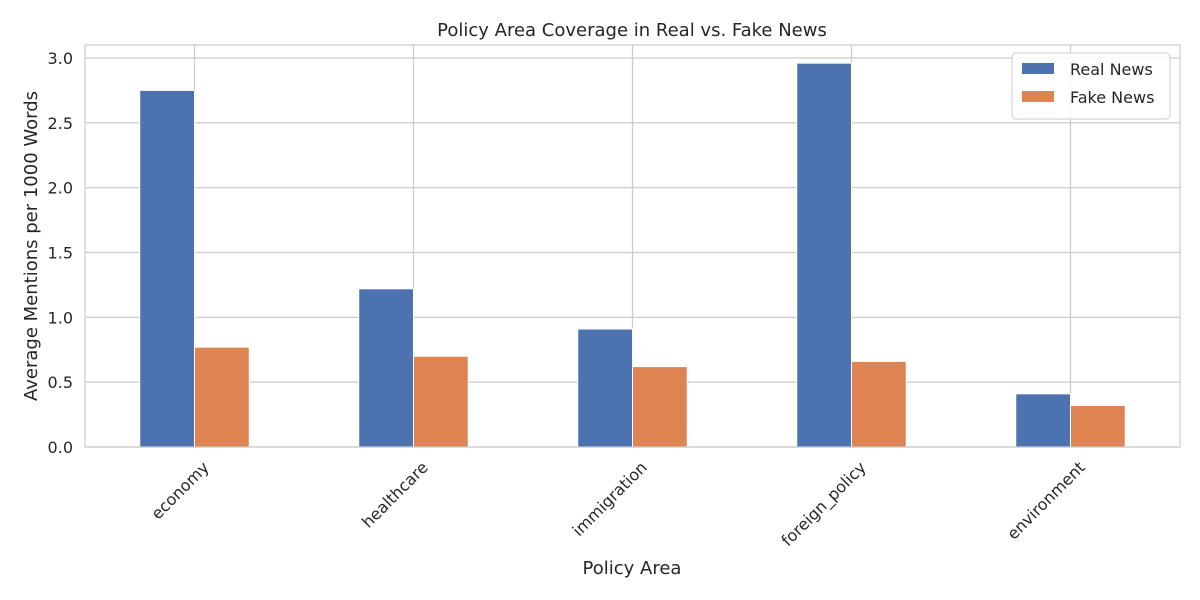 This screenshot has width=1200, height=600. I want to click on y-tick-label: 0.5, so click(60, 382).